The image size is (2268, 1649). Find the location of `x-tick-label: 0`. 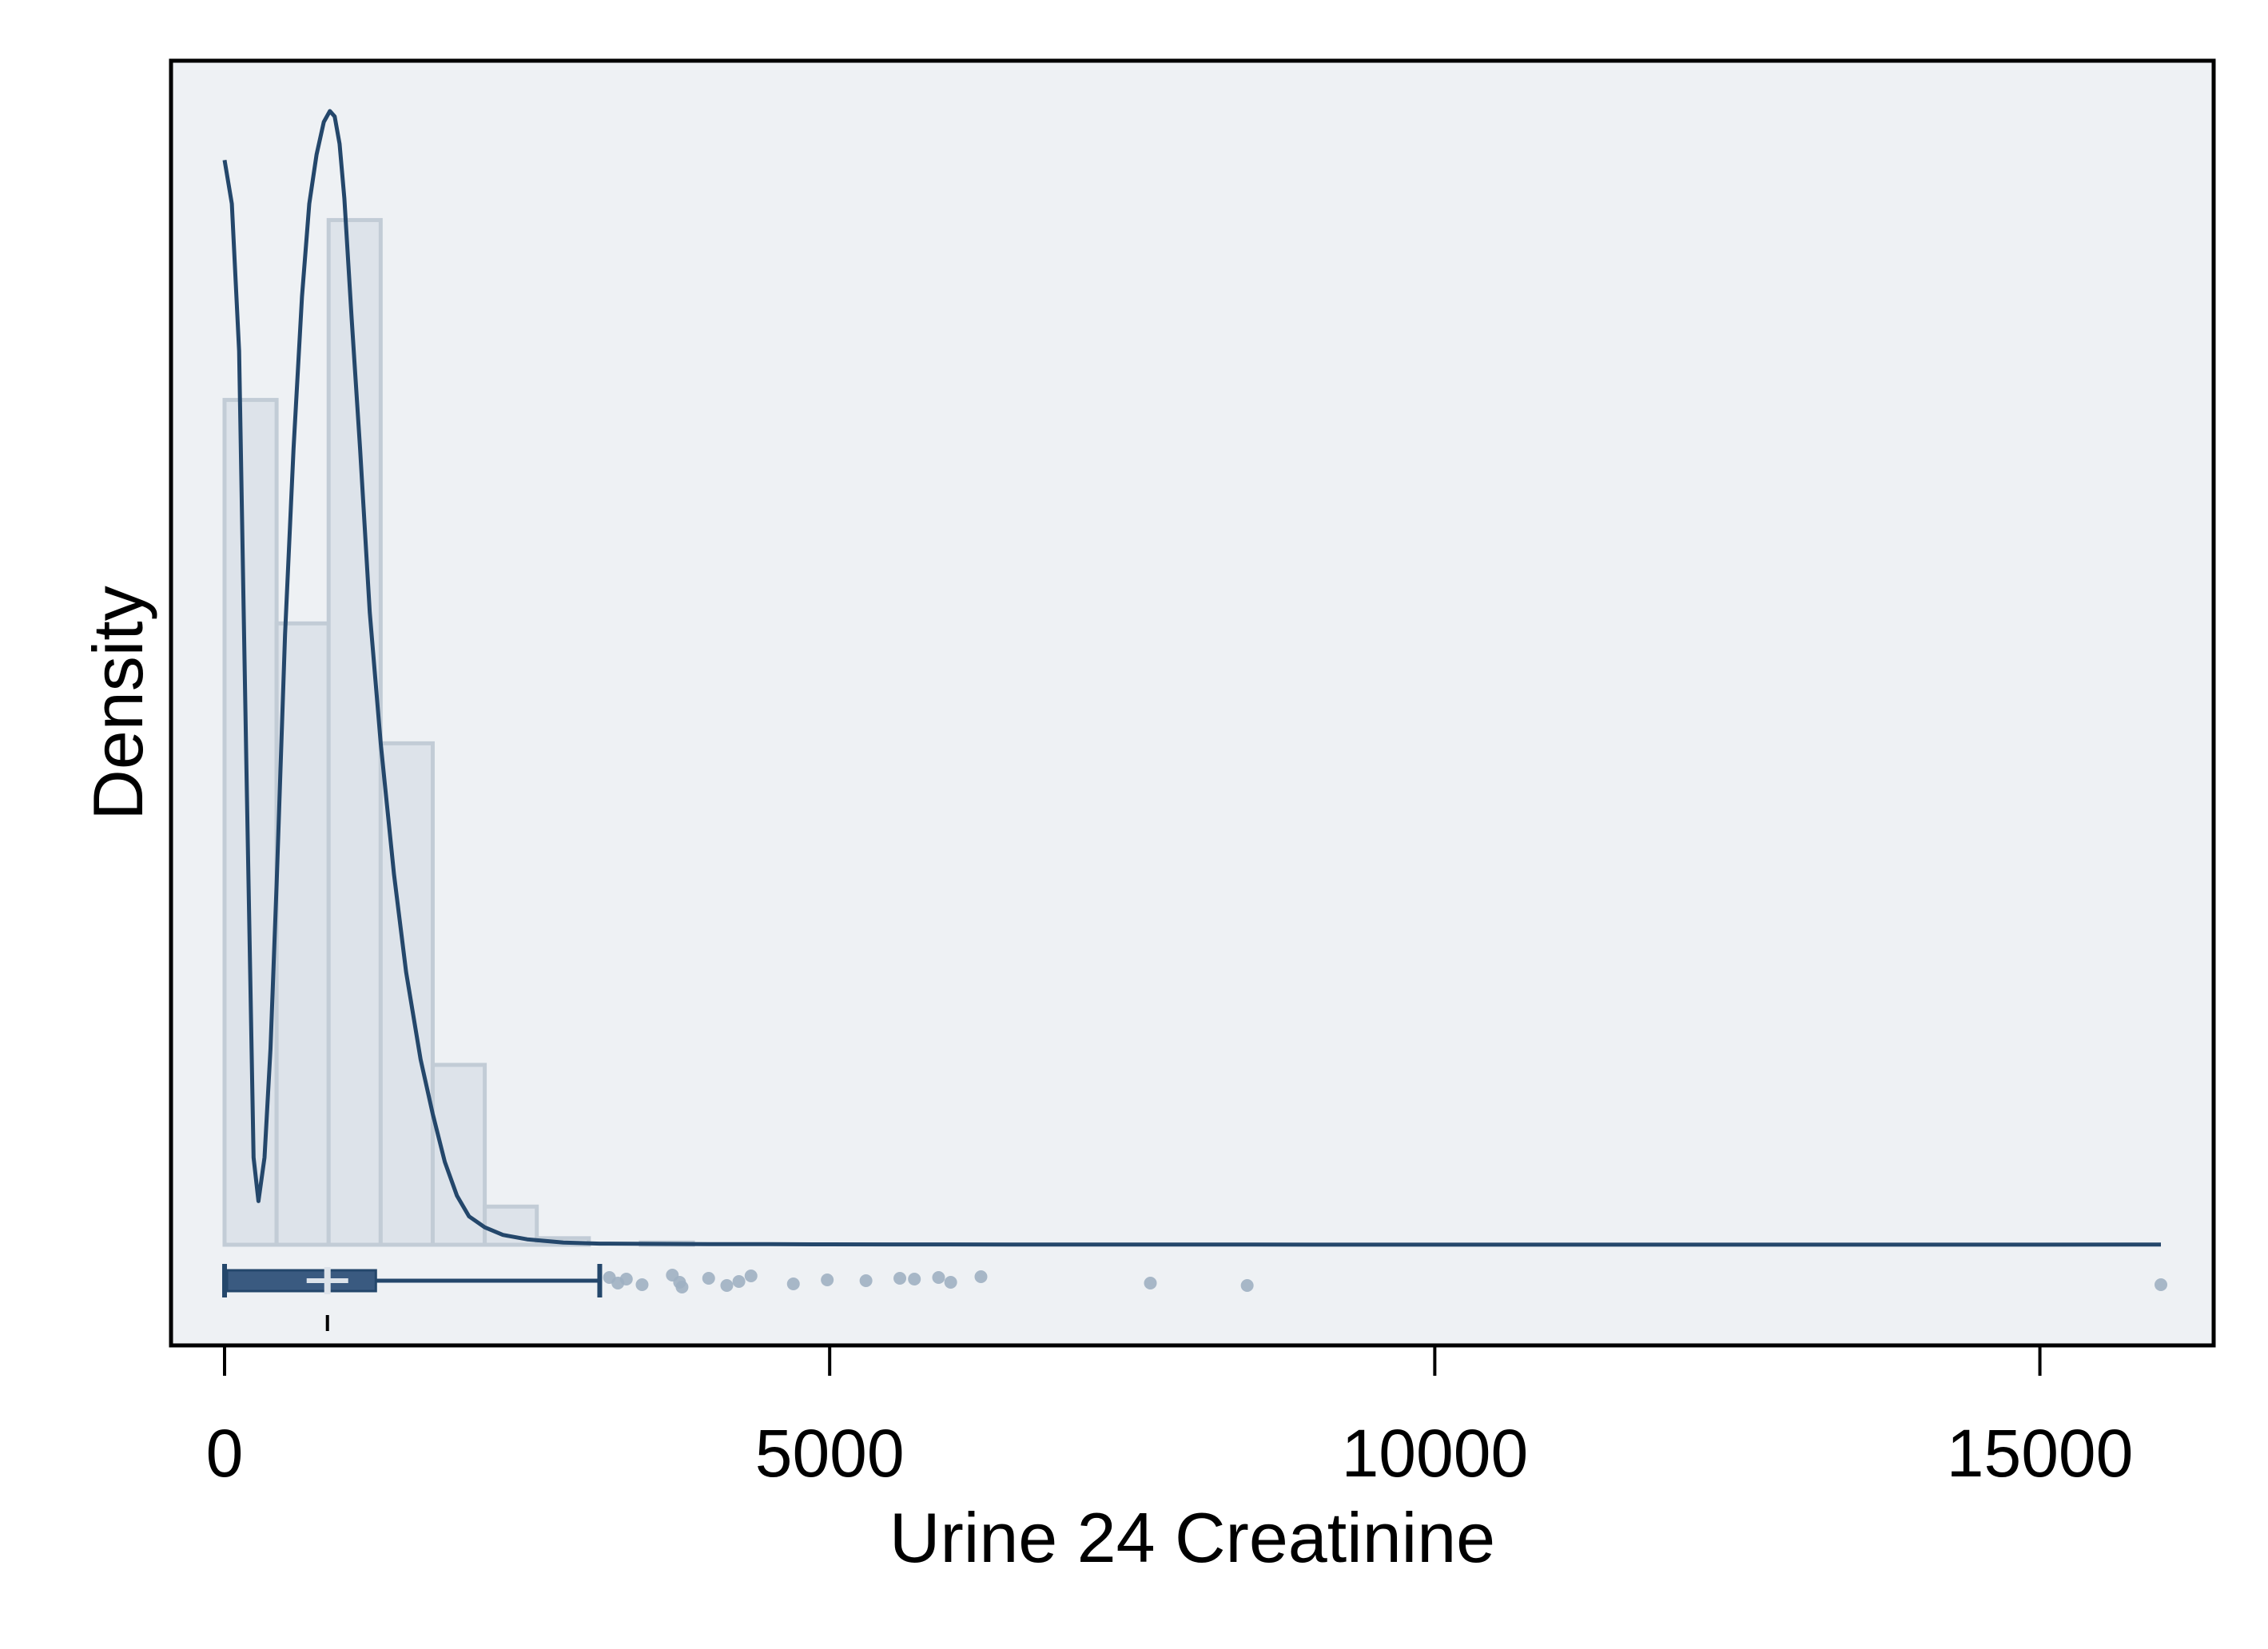

x-tick-label: 0 is located at coordinates (225, 1453).